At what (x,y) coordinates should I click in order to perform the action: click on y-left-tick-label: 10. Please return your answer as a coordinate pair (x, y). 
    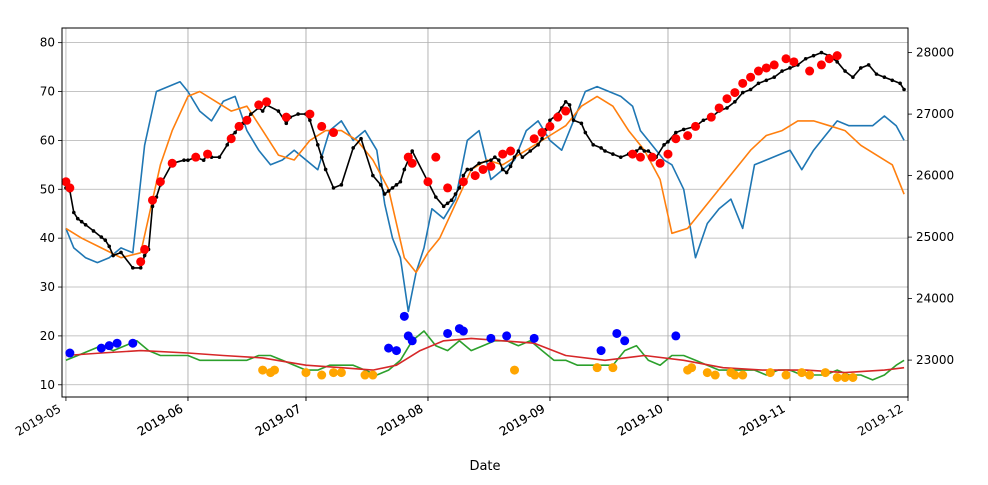
    Looking at the image, I should click on (47, 385).